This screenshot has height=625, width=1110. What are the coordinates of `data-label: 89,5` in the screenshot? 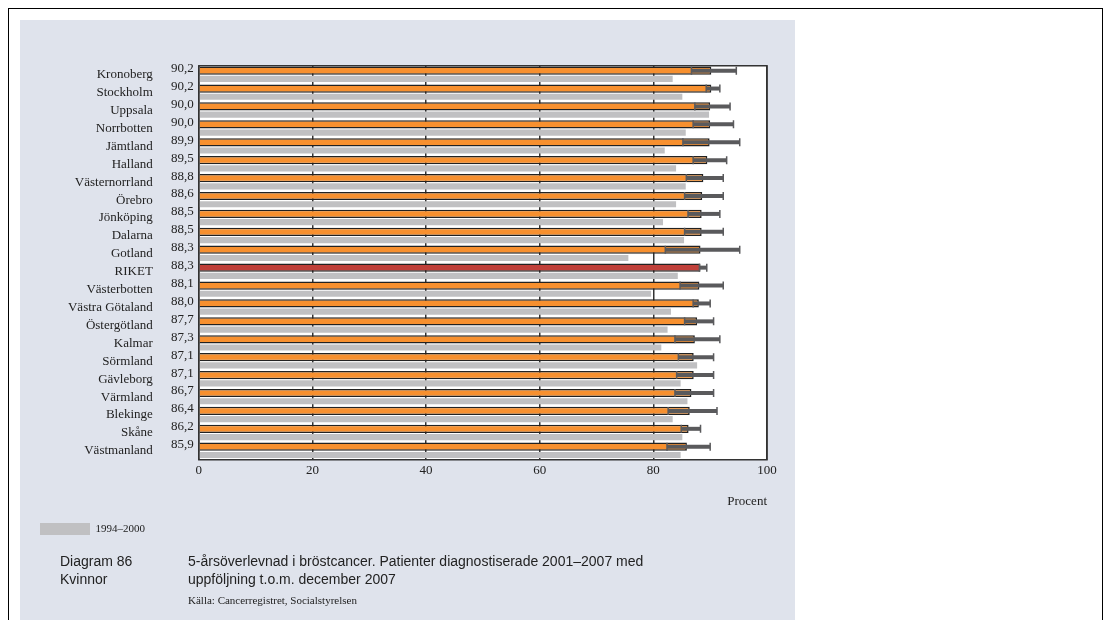 It's located at (182, 157).